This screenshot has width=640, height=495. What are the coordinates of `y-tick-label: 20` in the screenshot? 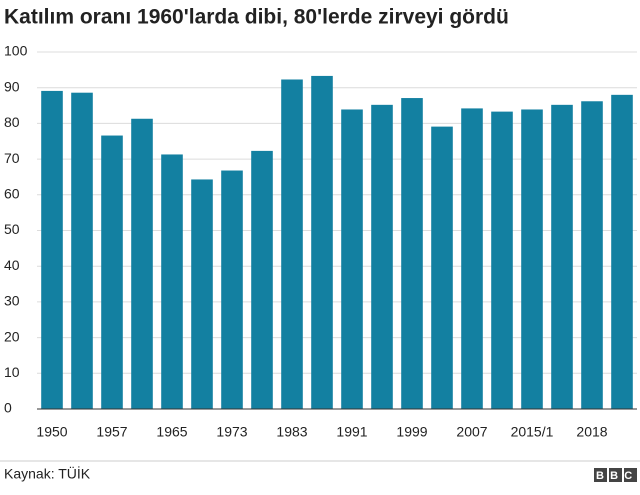 It's located at (12, 336).